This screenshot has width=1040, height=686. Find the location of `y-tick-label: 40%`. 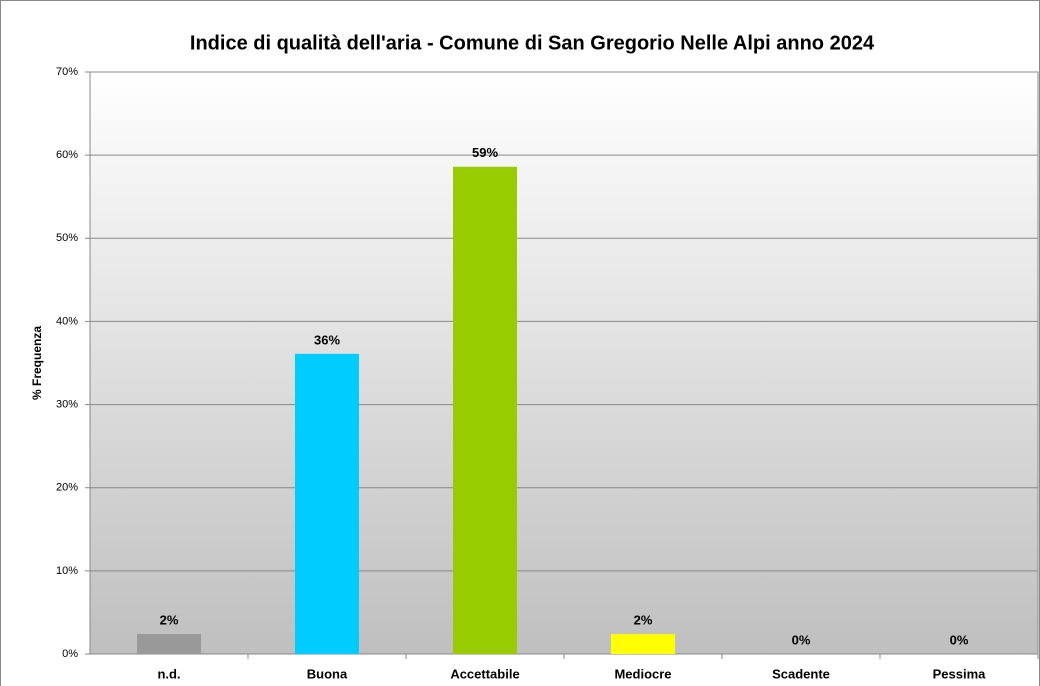

y-tick-label: 40% is located at coordinates (67, 321).